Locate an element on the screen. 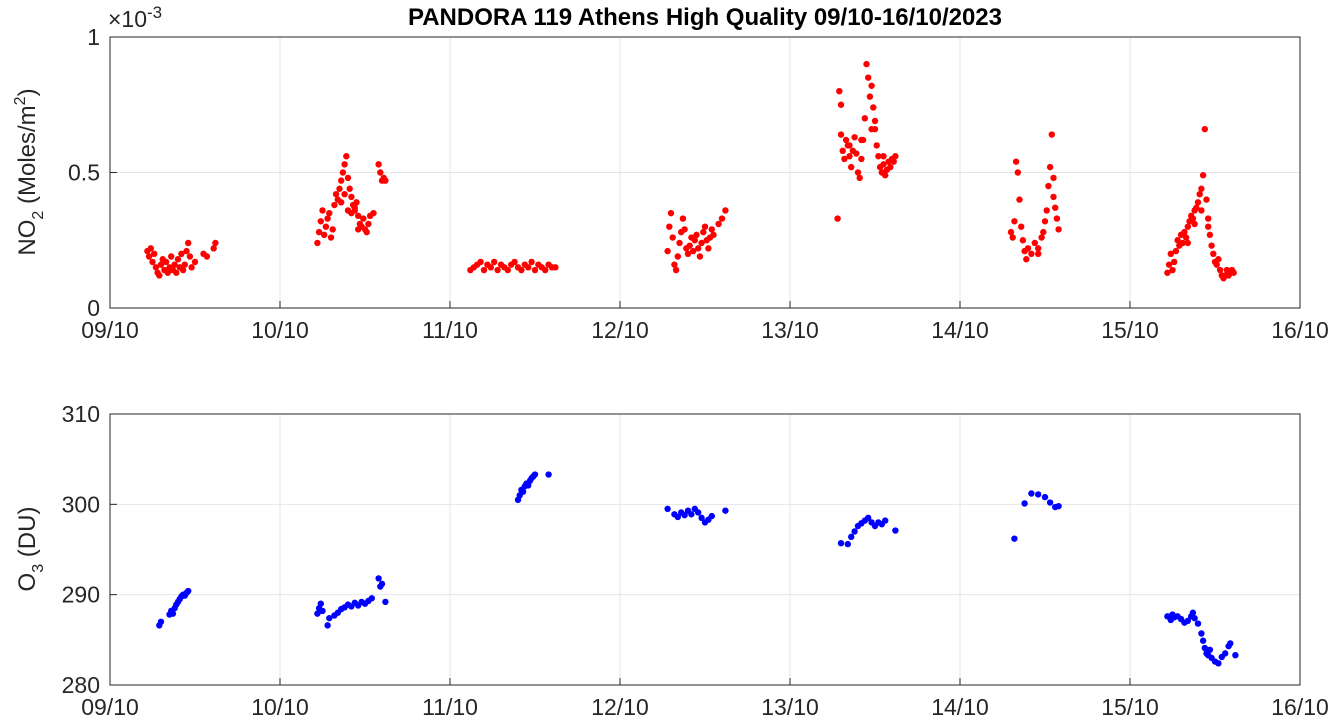 The width and height of the screenshot is (1335, 723). no2-x-tick-label: 16/10 is located at coordinates (1300, 330).